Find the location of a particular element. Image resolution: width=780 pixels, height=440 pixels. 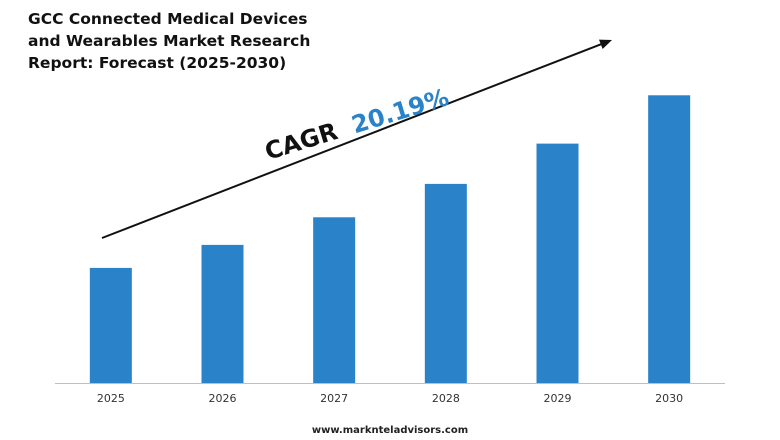

arrow-head is located at coordinates (605, 44).